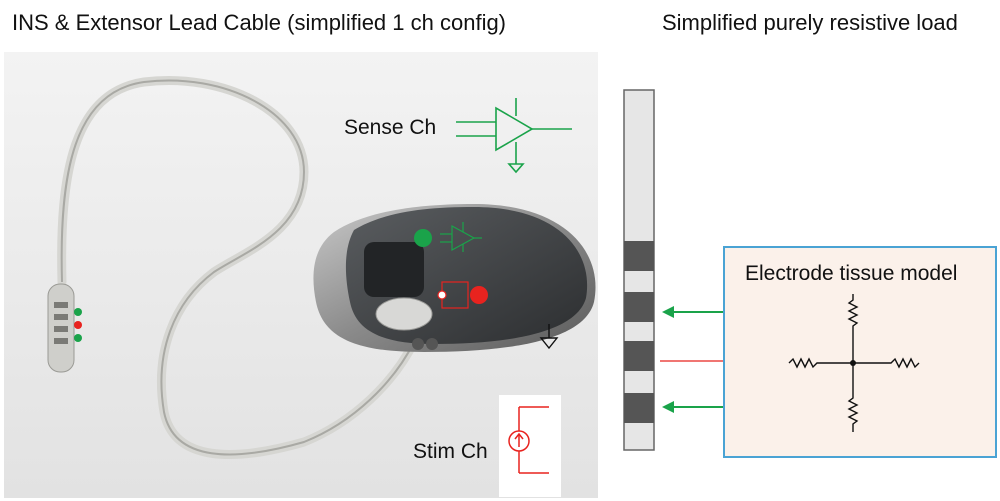  I want to click on electrode-tissue-model-box: Electrode tissue model, so click(860, 352).